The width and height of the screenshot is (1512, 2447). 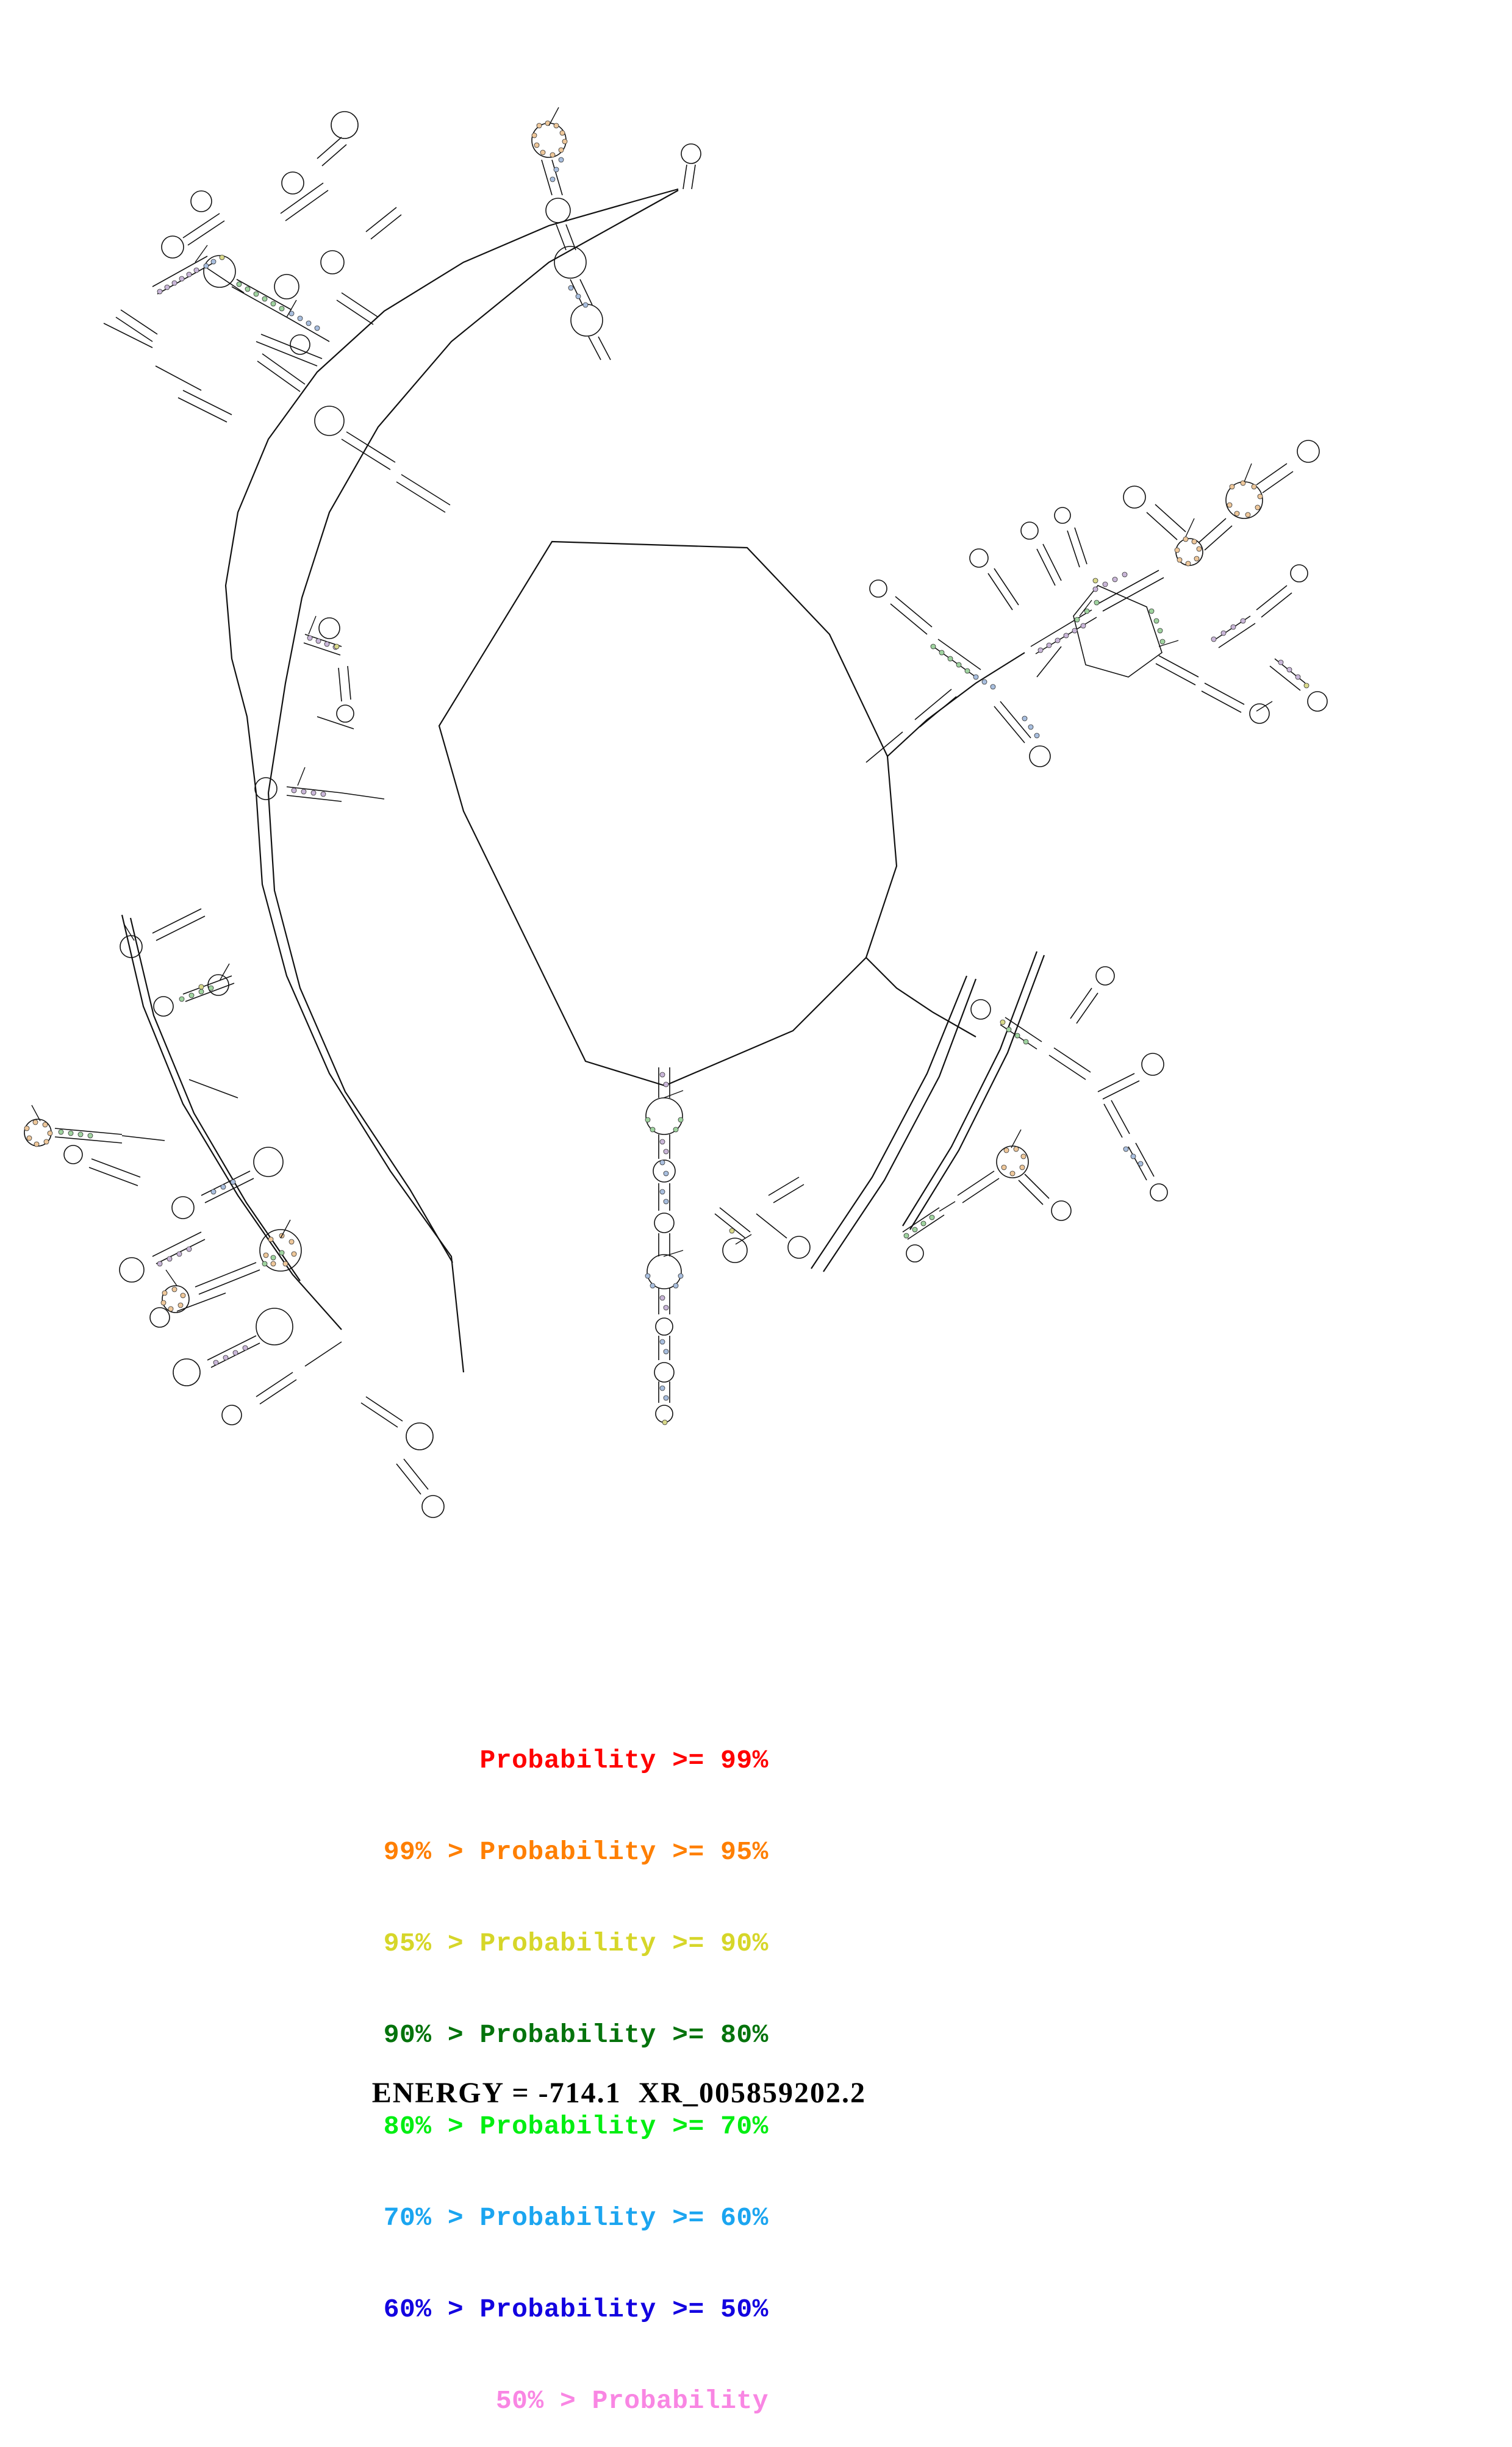 What do you see at coordinates (576, 1943) in the screenshot?
I see `legend-row-90: 95% > Probability >= 90%` at bounding box center [576, 1943].